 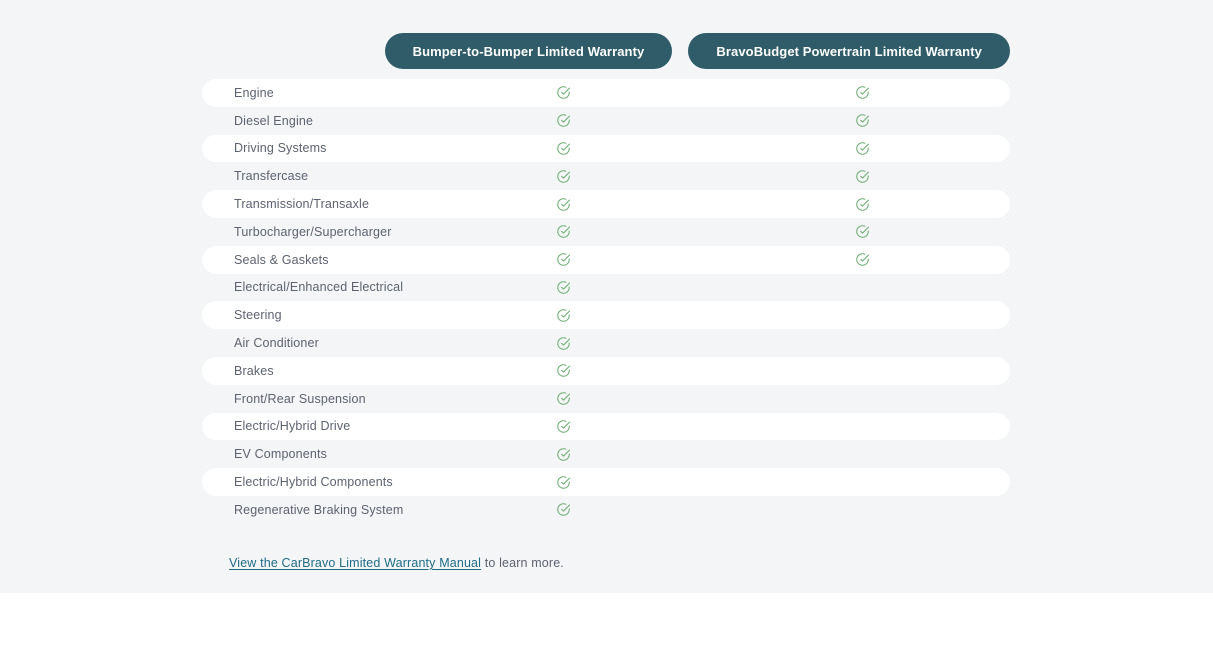 What do you see at coordinates (606, 176) in the screenshot?
I see `table-row: Transfercase` at bounding box center [606, 176].